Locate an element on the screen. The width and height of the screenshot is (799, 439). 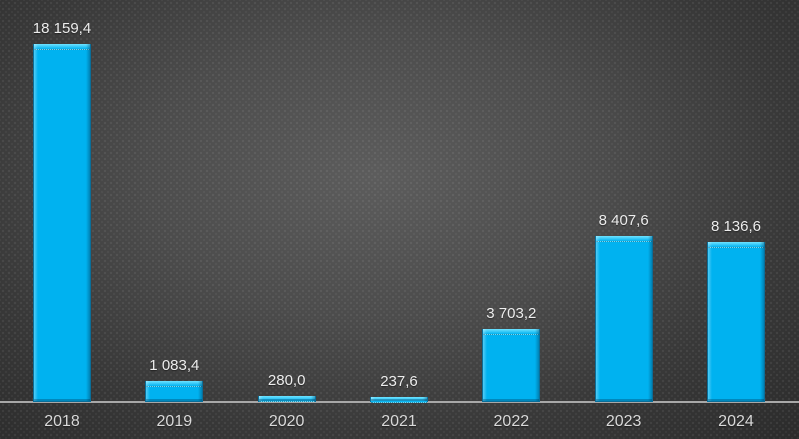
x-axis-label-2022: 2022 is located at coordinates (511, 421).